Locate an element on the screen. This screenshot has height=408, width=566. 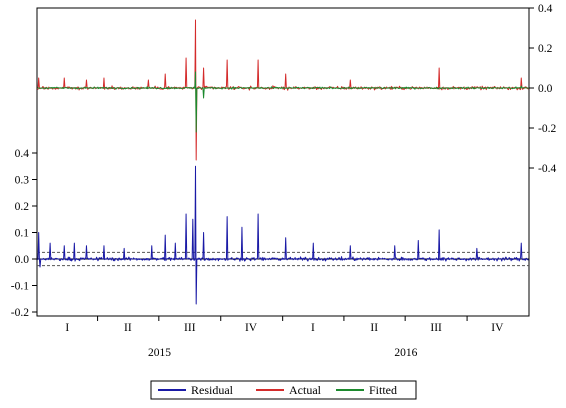
x-axis-year-label: 2015 is located at coordinates (159, 353).